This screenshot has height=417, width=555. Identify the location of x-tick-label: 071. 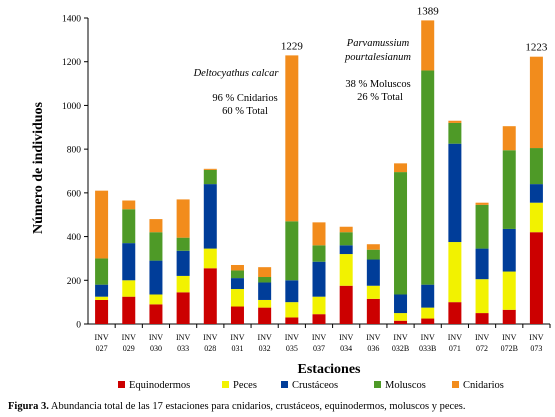
(455, 348).